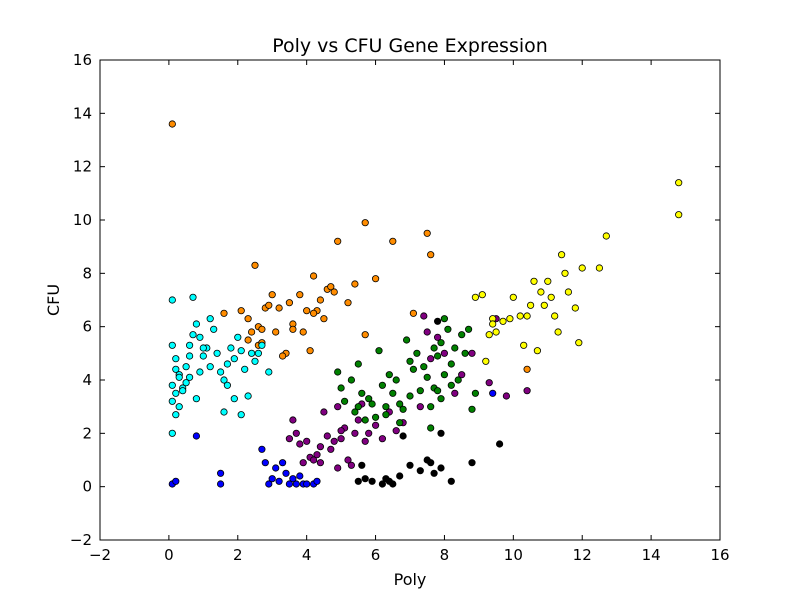 The image size is (800, 600). Describe the element at coordinates (307, 555) in the screenshot. I see `x-tick-label: 4` at that location.